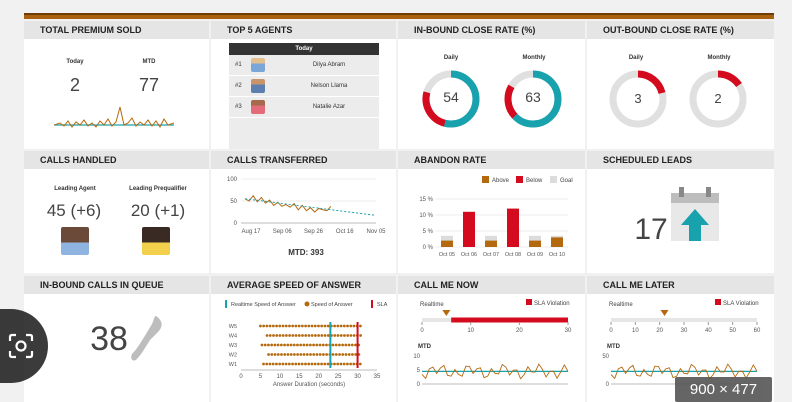 The width and height of the screenshot is (792, 402). Describe the element at coordinates (304, 86) in the screenshot. I see `agent-row: #2 Nelson Llama` at that location.